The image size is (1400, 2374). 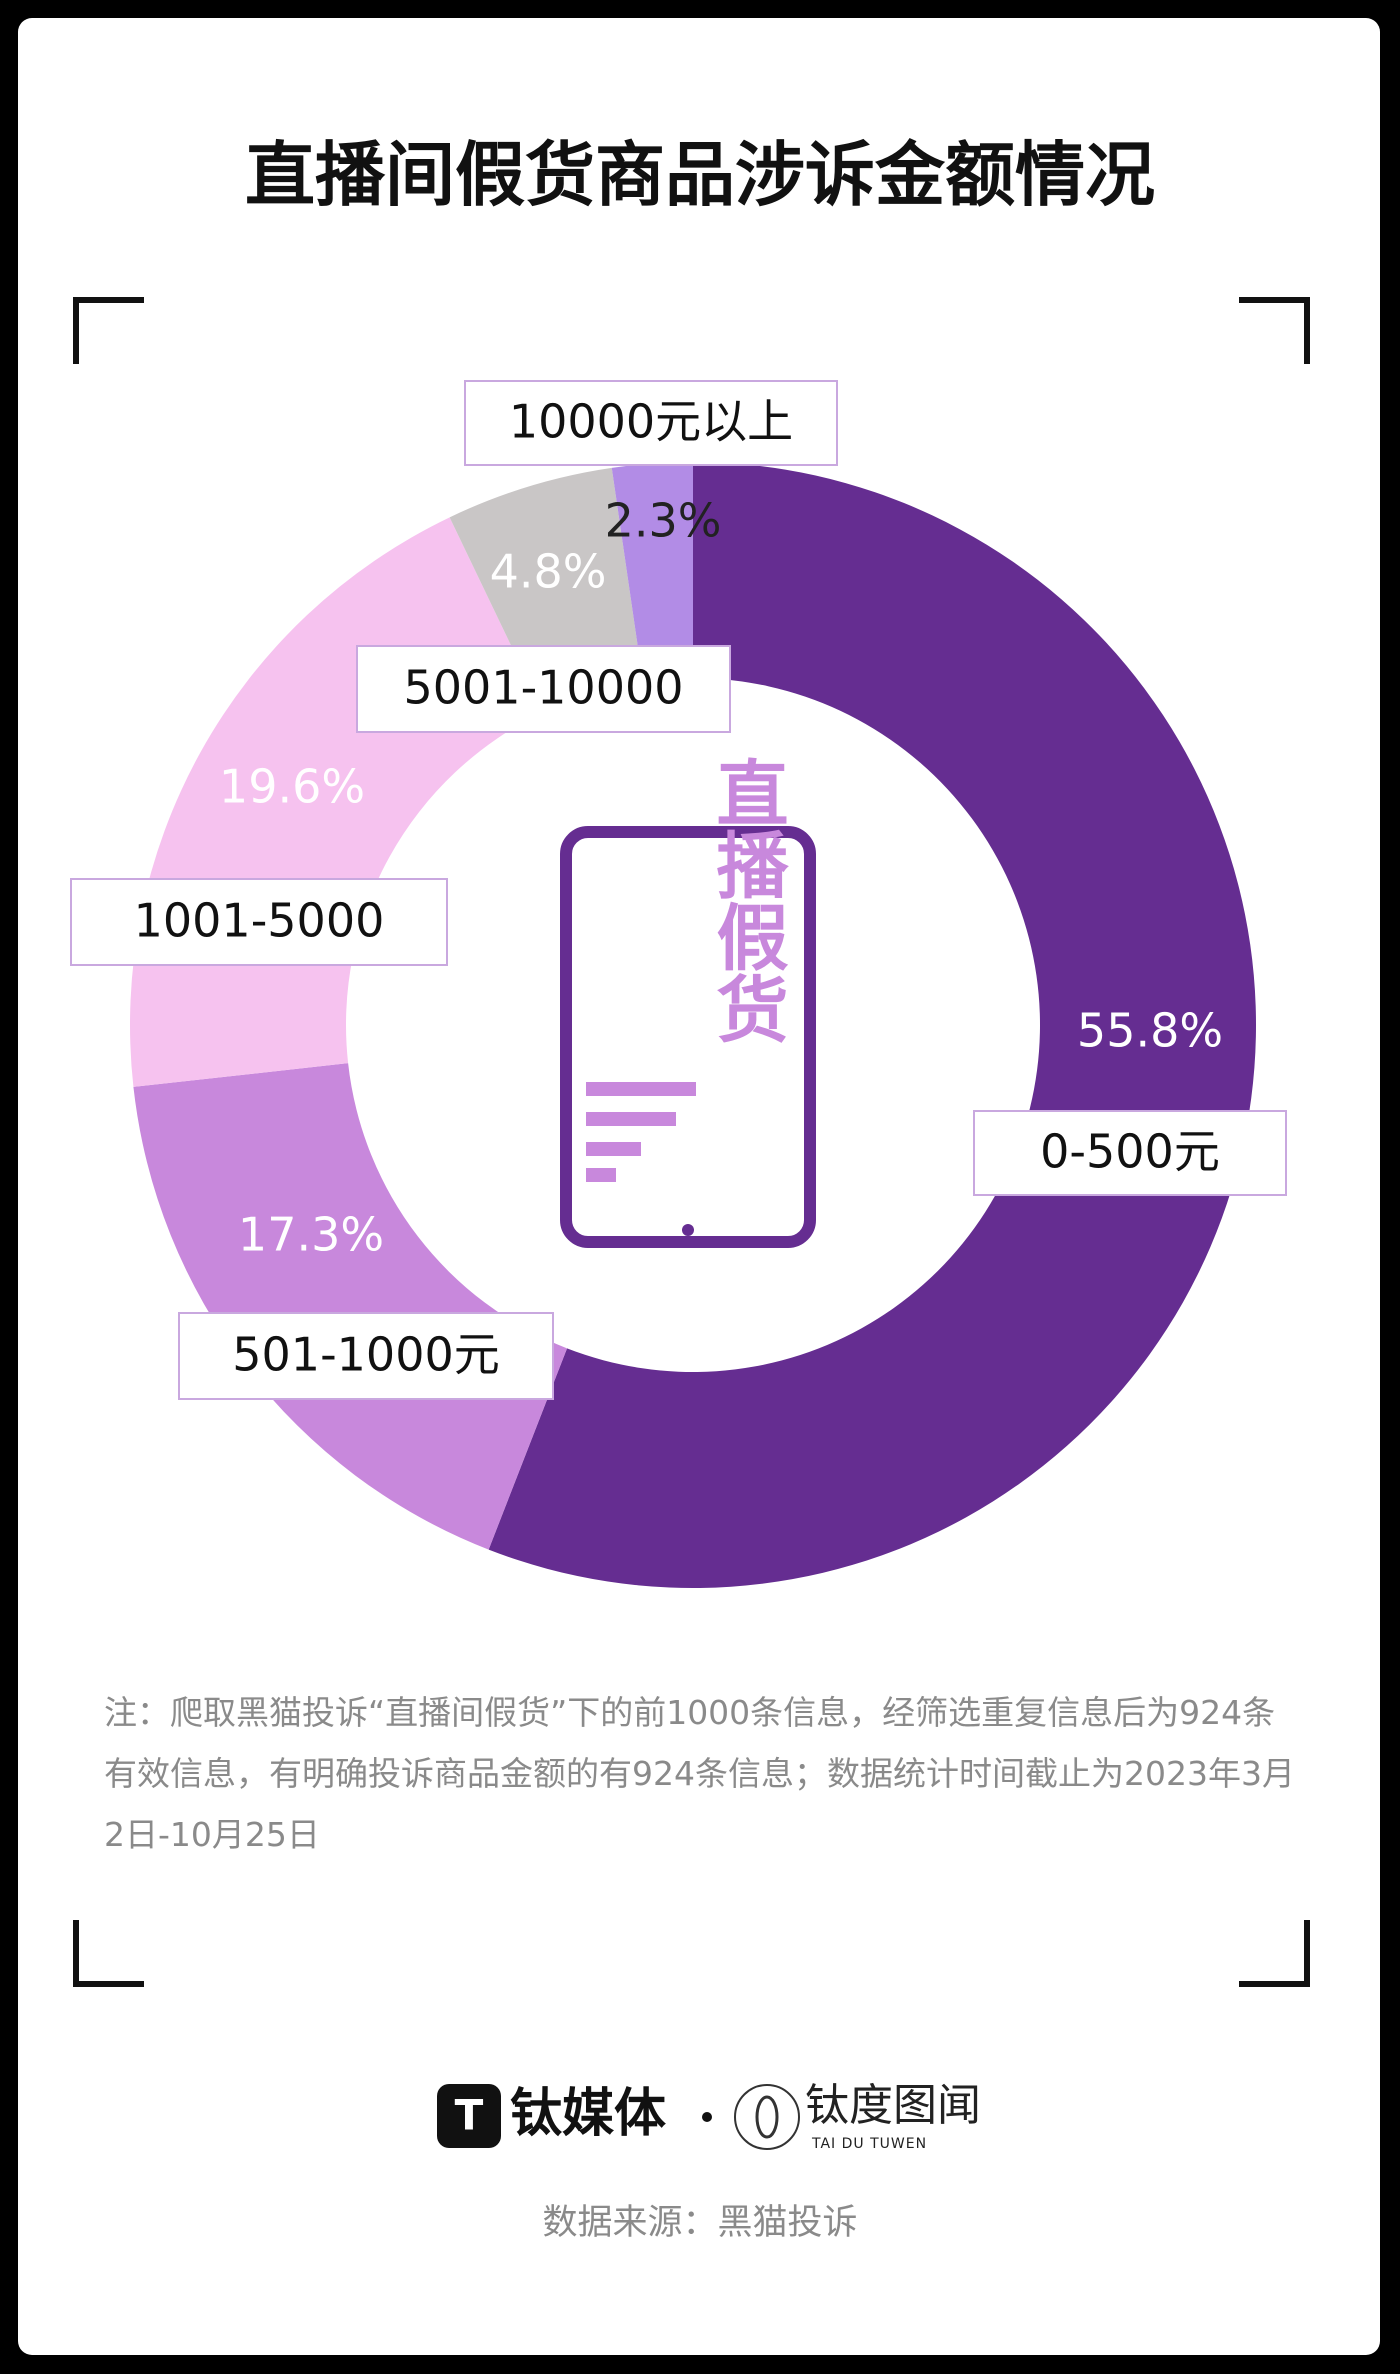 What do you see at coordinates (548, 572) in the screenshot?
I see `value-label: 4.8%` at bounding box center [548, 572].